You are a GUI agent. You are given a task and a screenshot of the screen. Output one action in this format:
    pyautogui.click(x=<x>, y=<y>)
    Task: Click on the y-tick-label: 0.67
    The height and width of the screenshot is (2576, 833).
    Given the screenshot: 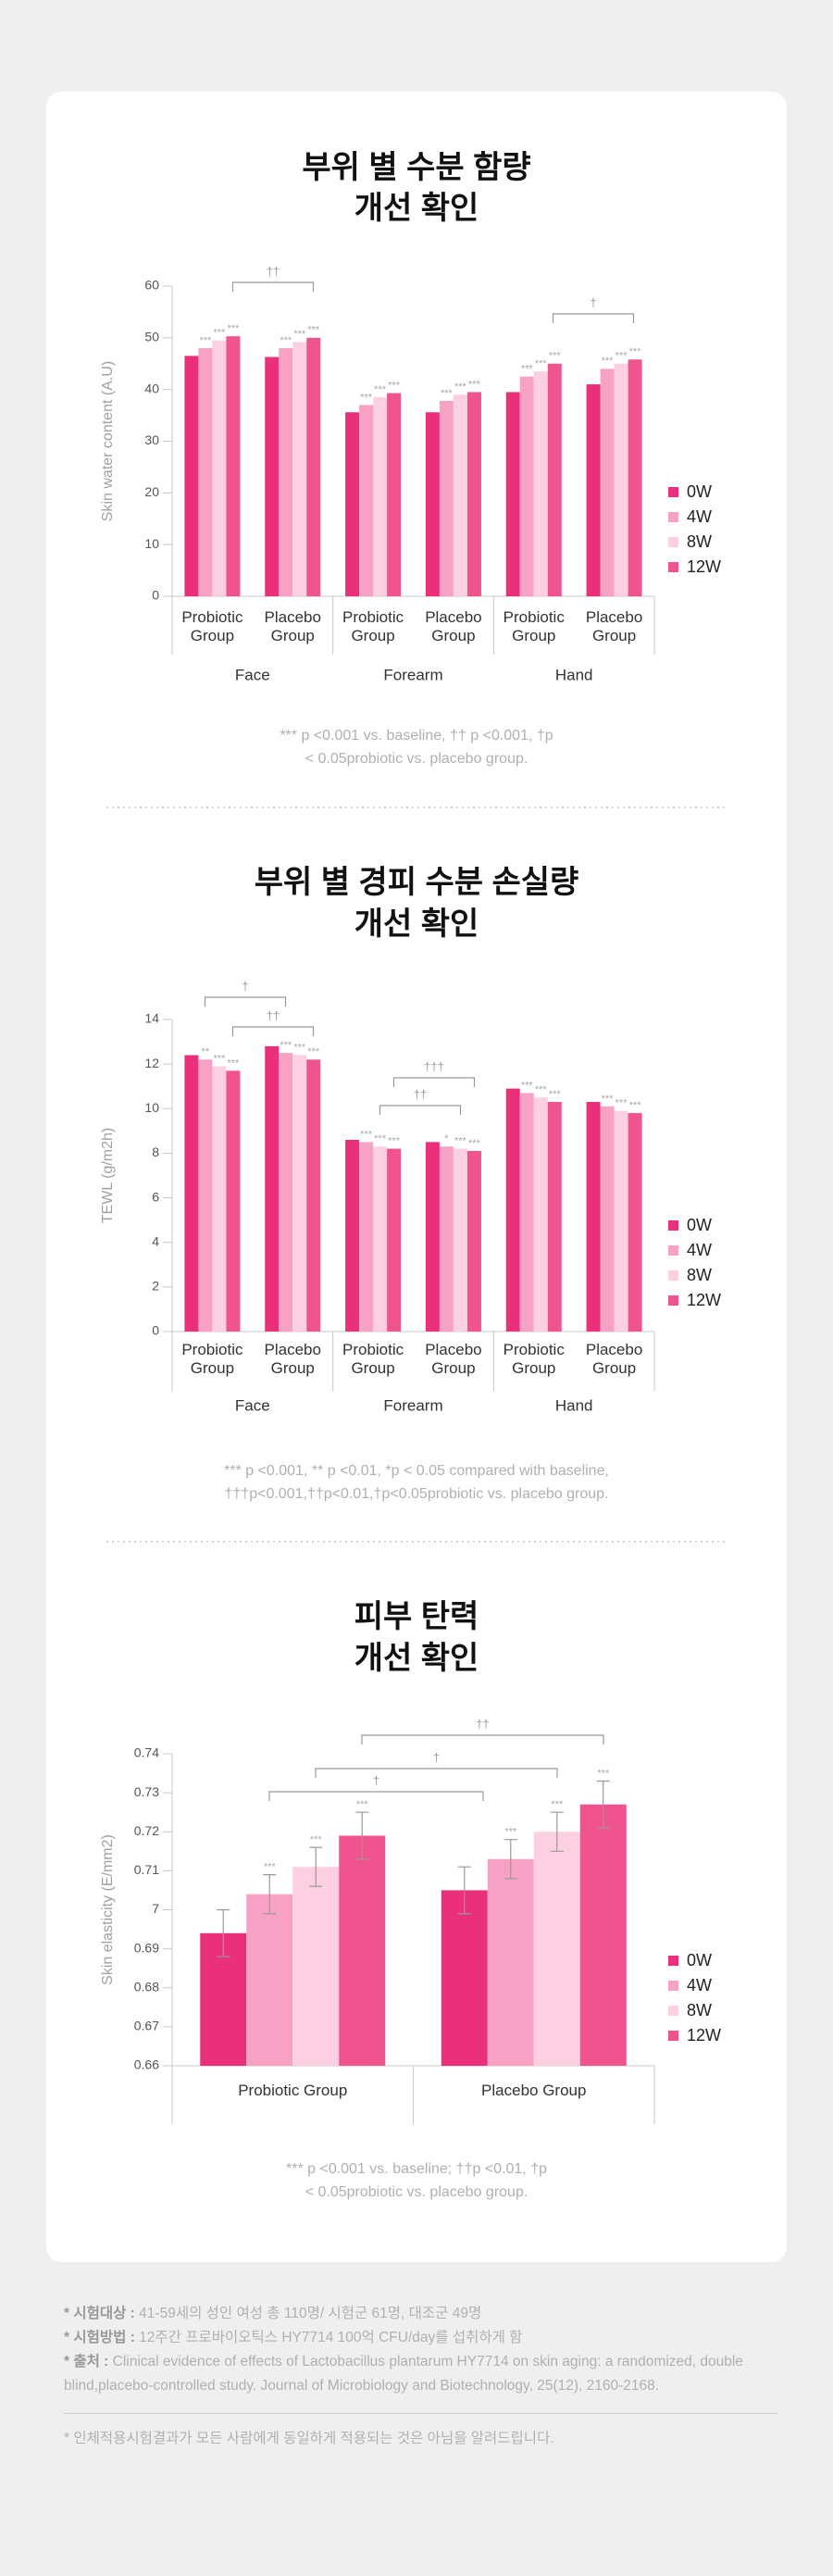 What is the action you would take?
    pyautogui.click(x=146, y=2026)
    